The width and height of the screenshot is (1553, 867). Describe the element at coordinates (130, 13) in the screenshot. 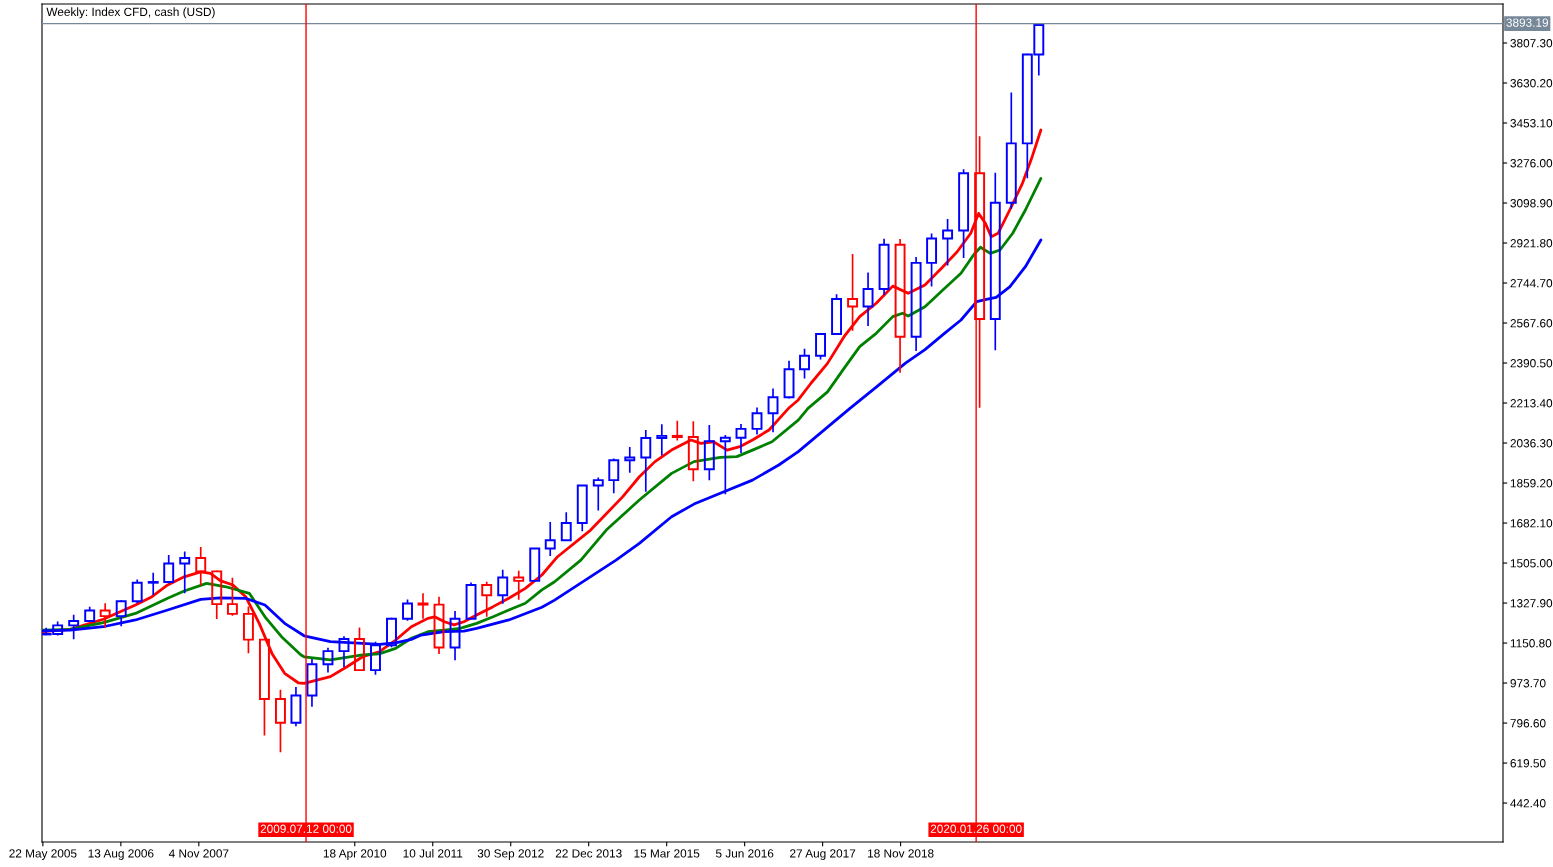

I see `chart-title: Weekly: Index CFD, cash (USD)` at that location.